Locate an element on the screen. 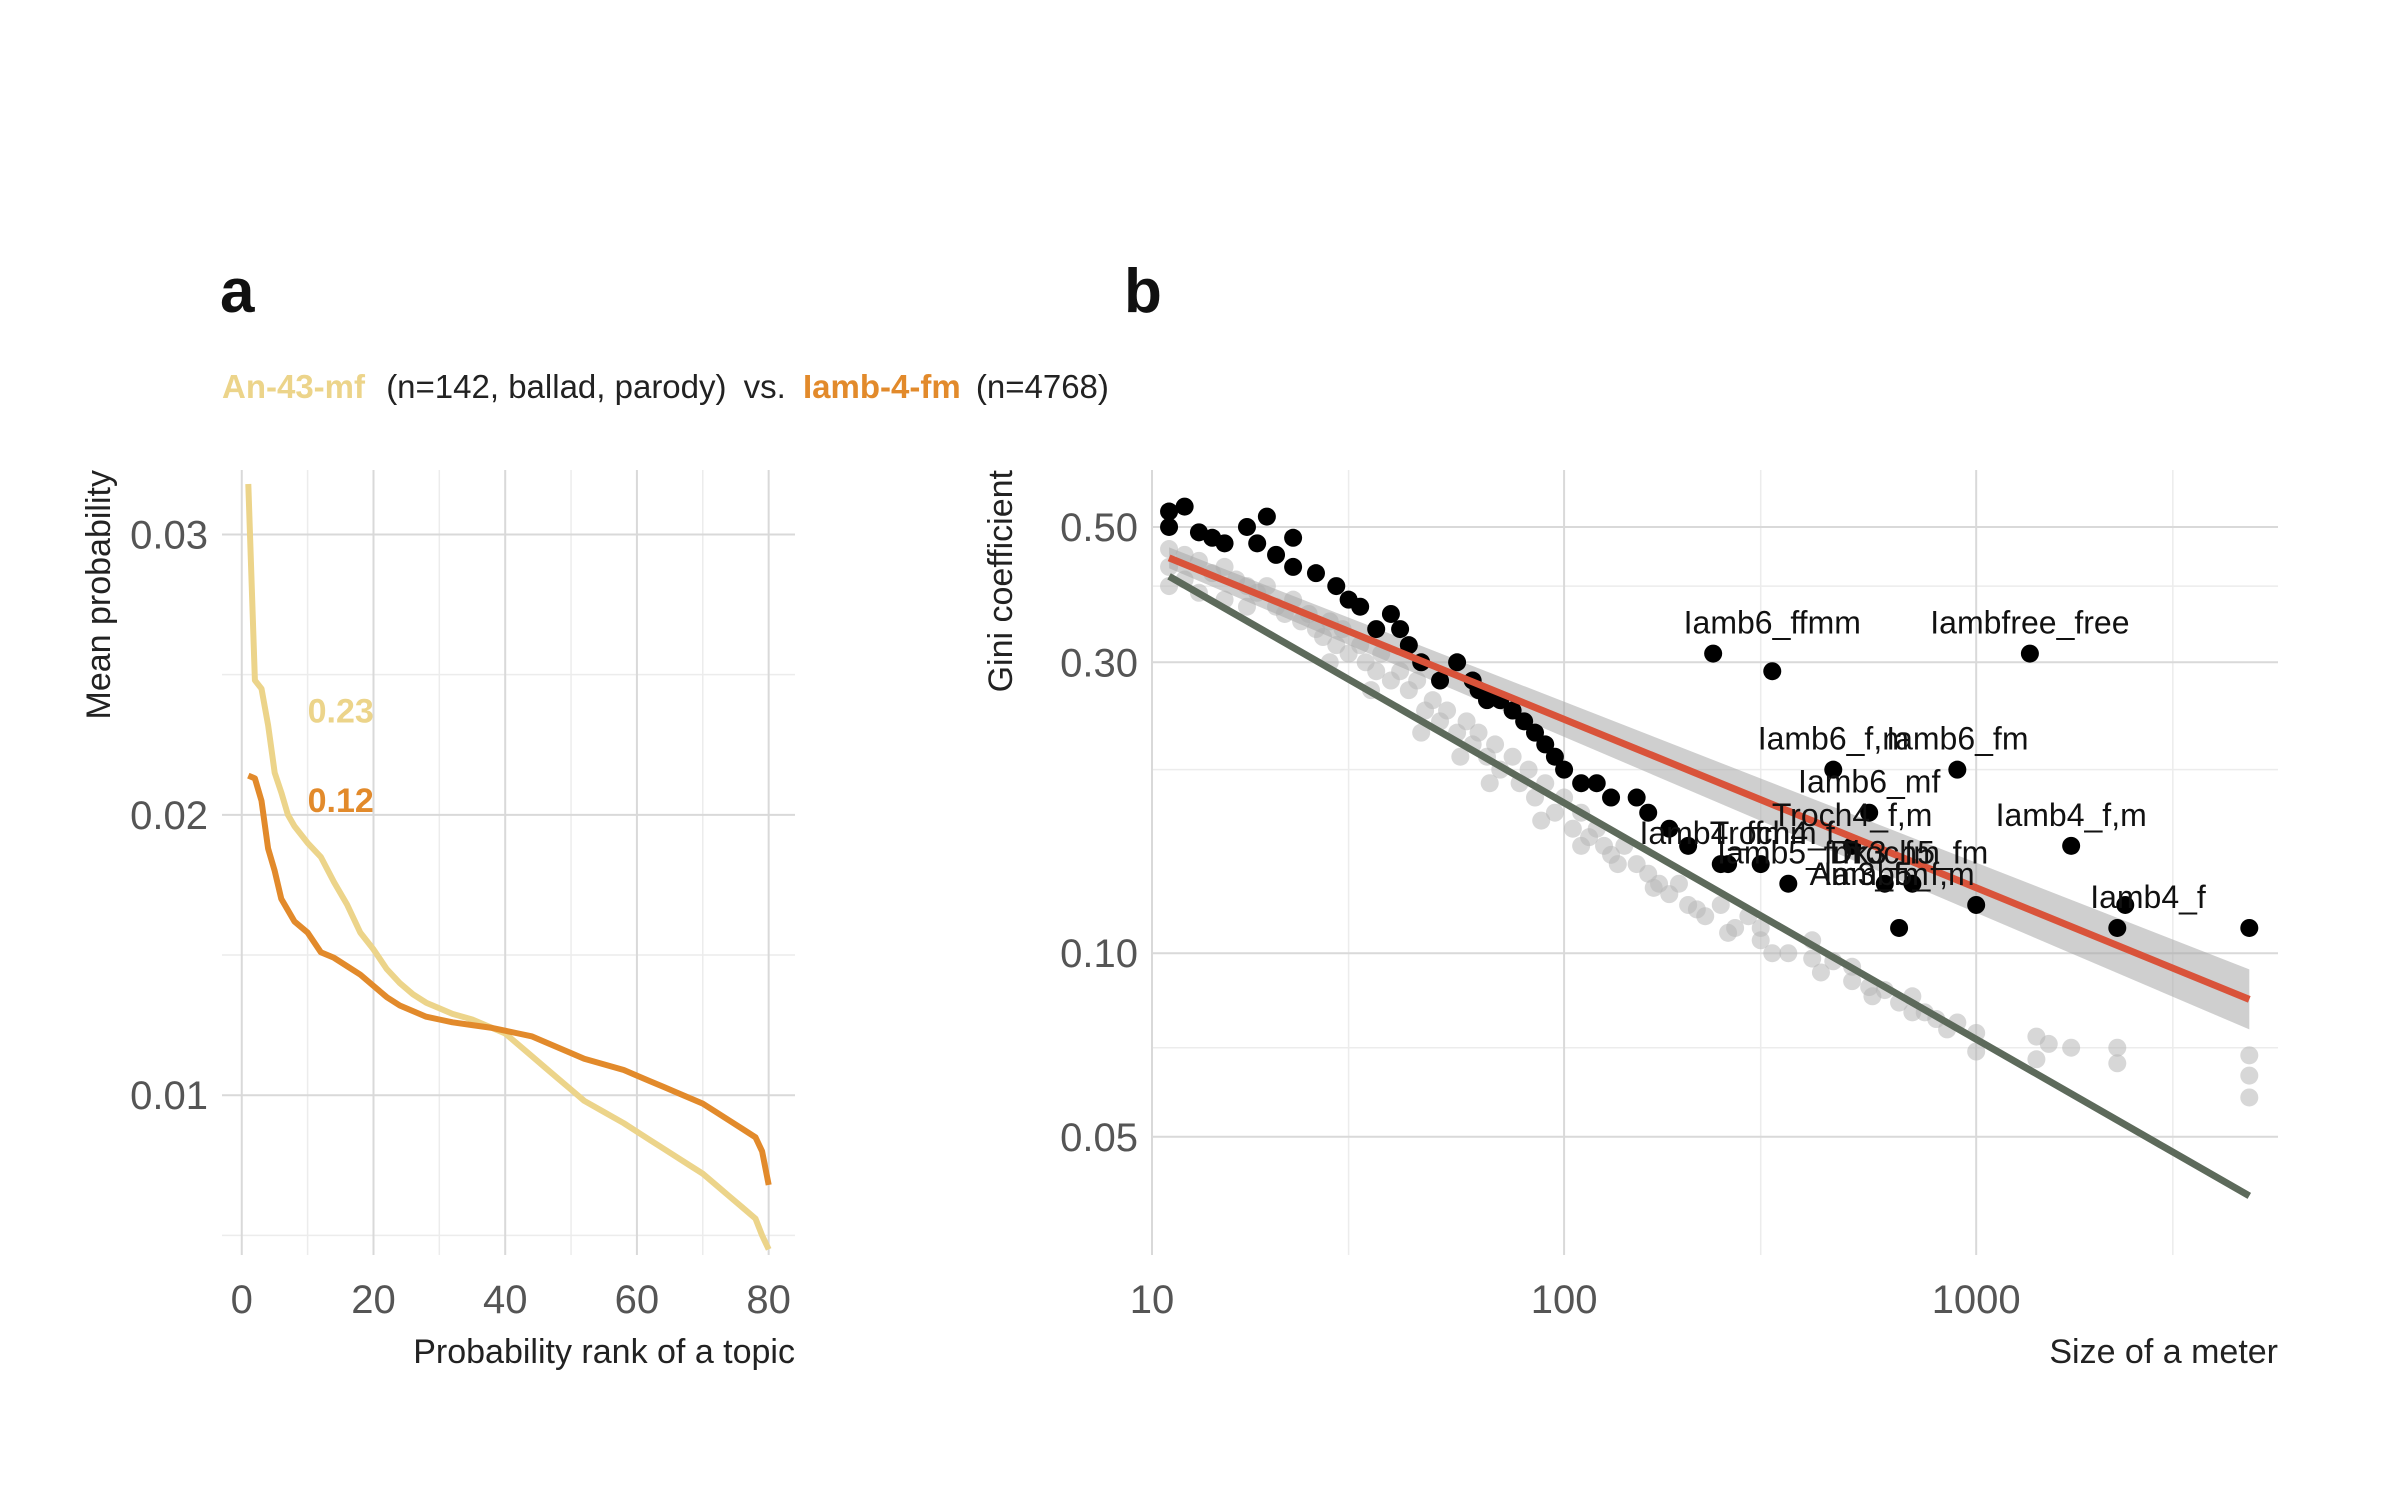 The height and width of the screenshot is (1500, 2400). panel-a-letter: a is located at coordinates (237, 291).